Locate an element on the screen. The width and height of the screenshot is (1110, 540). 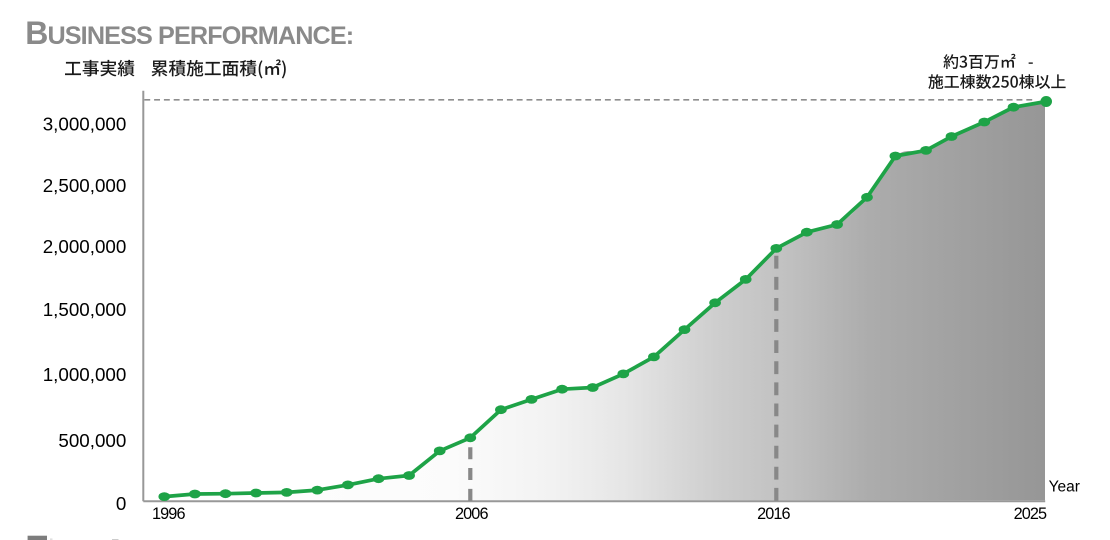
svg-text: 2025 is located at coordinates (1030, 514).